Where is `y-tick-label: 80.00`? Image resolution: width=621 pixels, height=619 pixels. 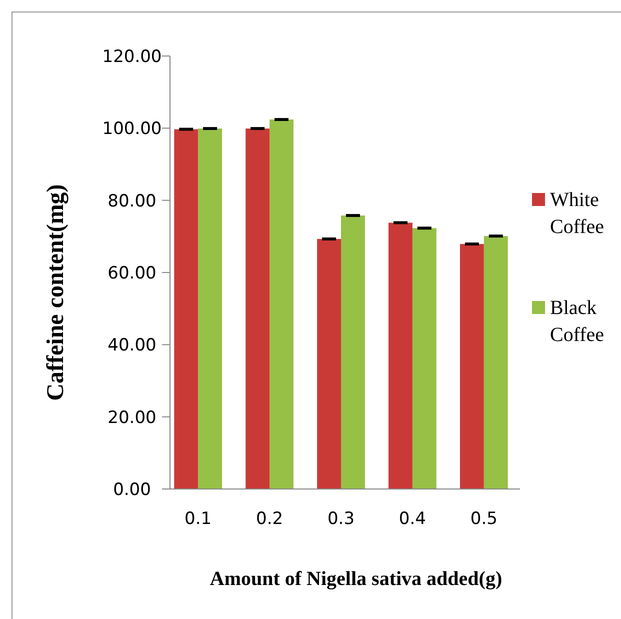
y-tick-label: 80.00 is located at coordinates (132, 201).